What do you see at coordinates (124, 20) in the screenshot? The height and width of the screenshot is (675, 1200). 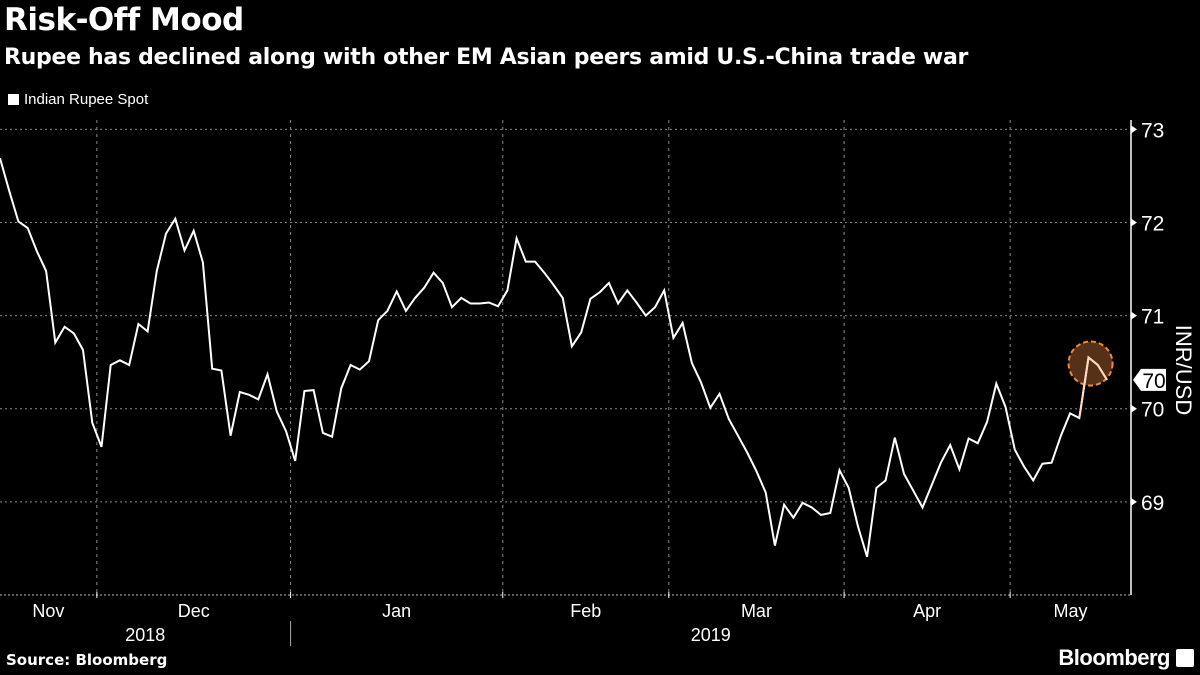 I see `chart-title: Risk-Off Mood` at bounding box center [124, 20].